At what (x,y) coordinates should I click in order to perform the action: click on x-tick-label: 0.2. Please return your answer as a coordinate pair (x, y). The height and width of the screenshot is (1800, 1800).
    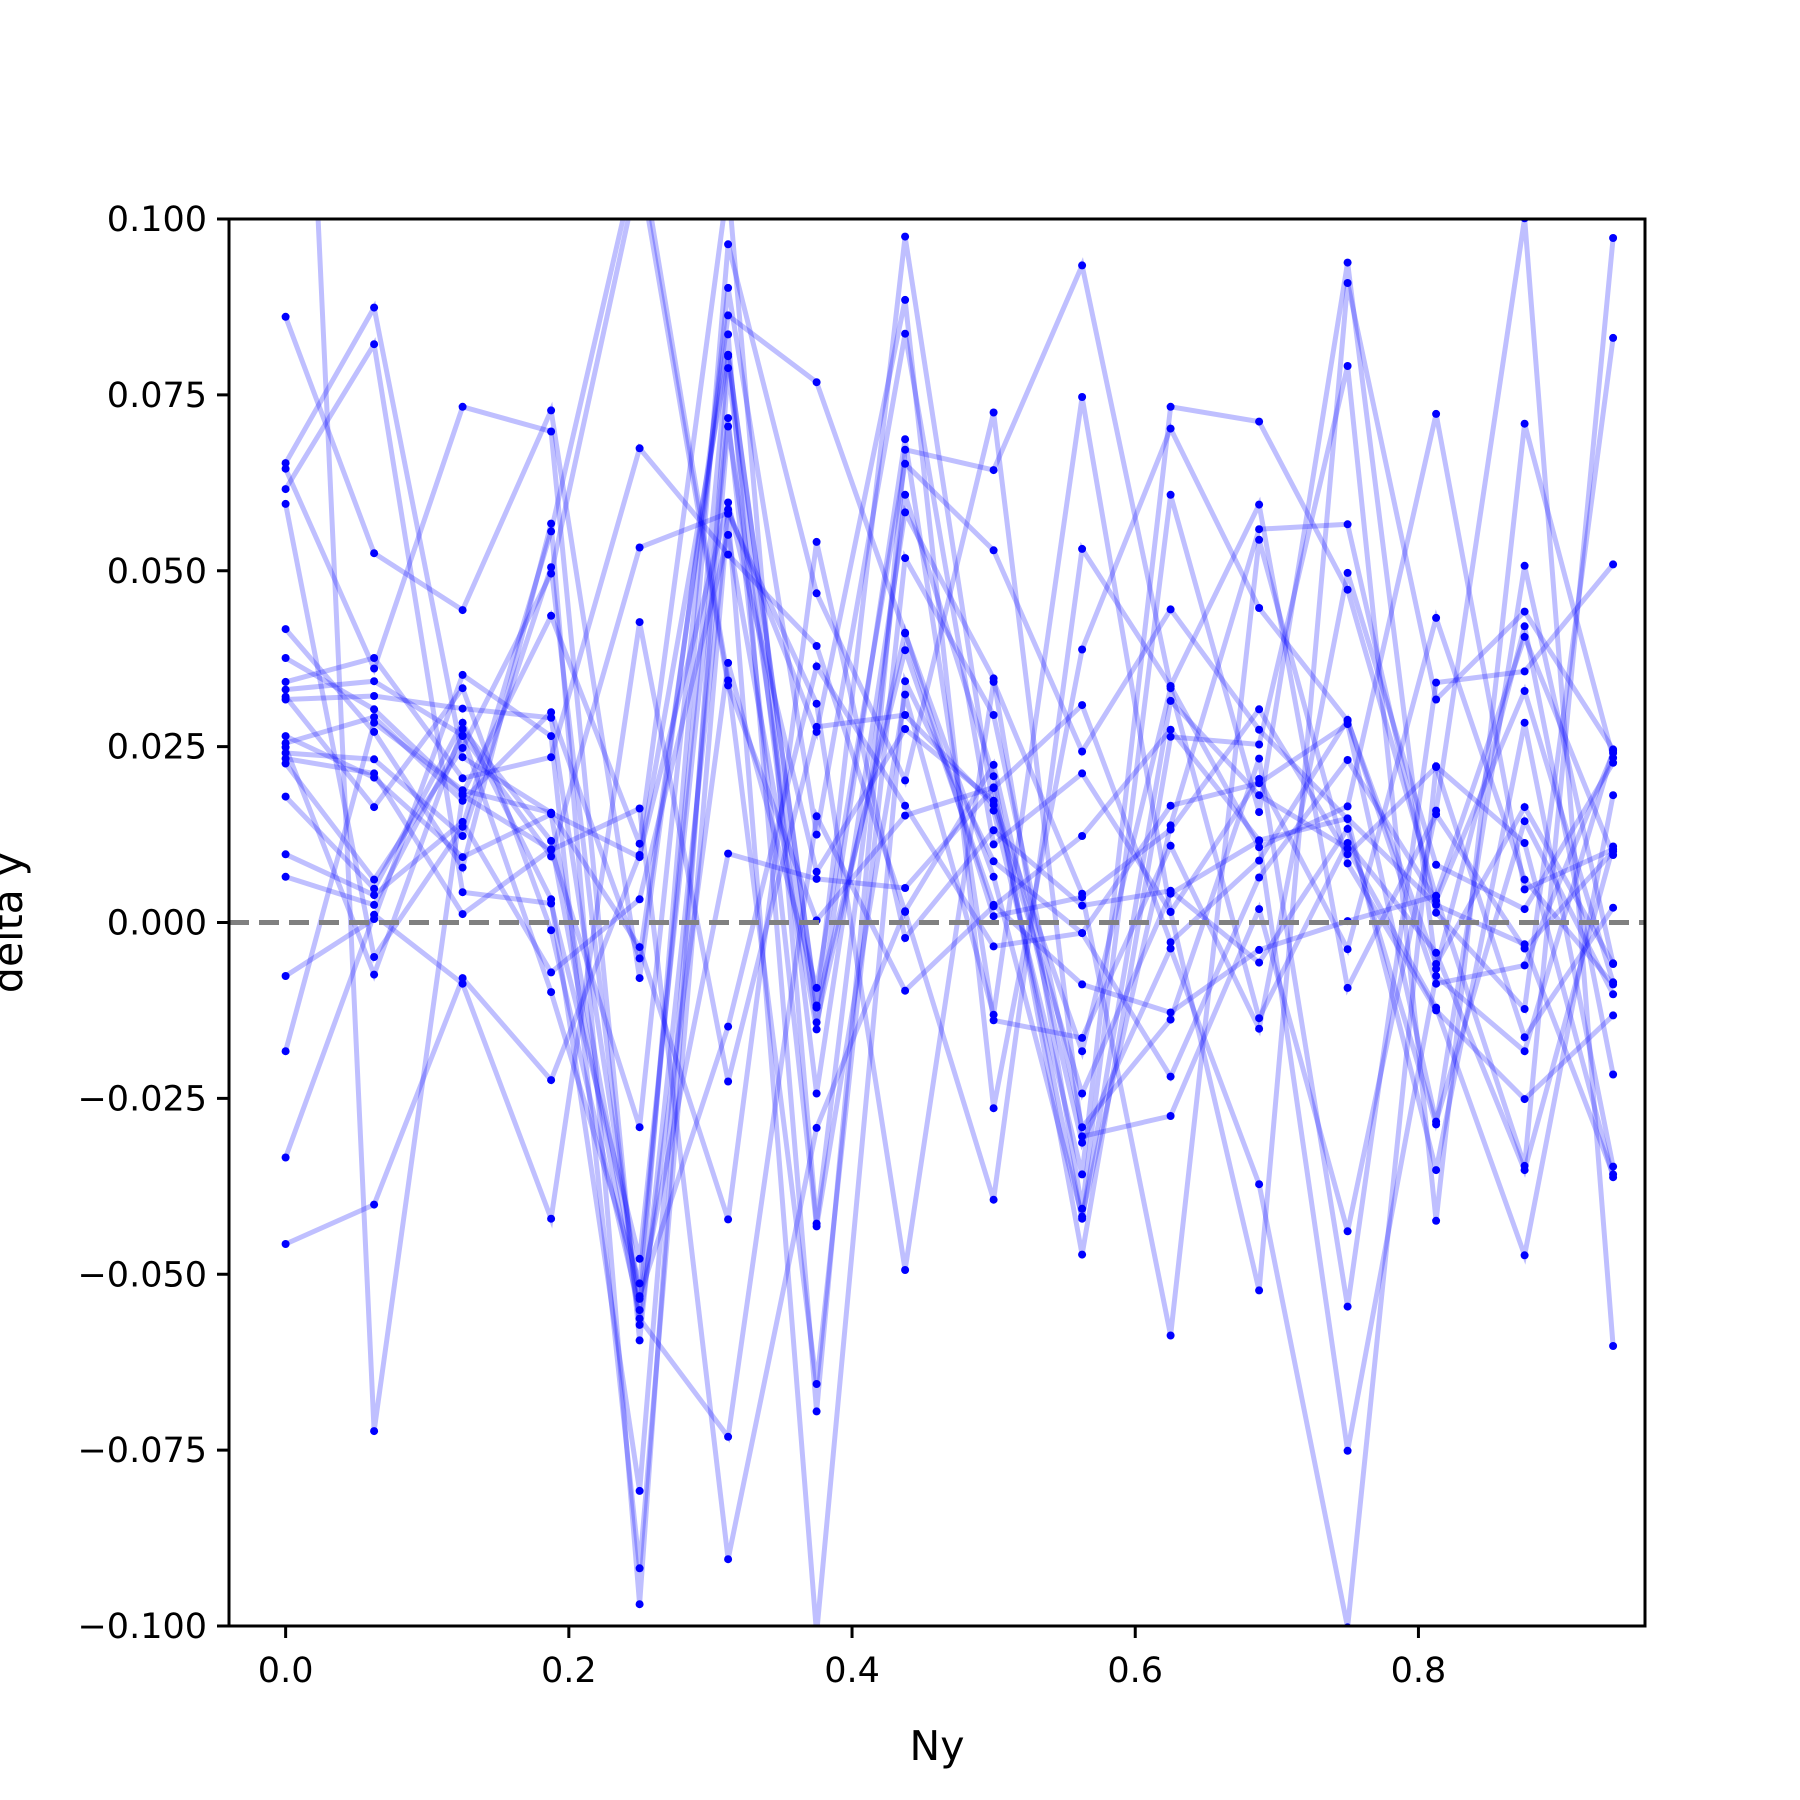
    Looking at the image, I should click on (569, 1671).